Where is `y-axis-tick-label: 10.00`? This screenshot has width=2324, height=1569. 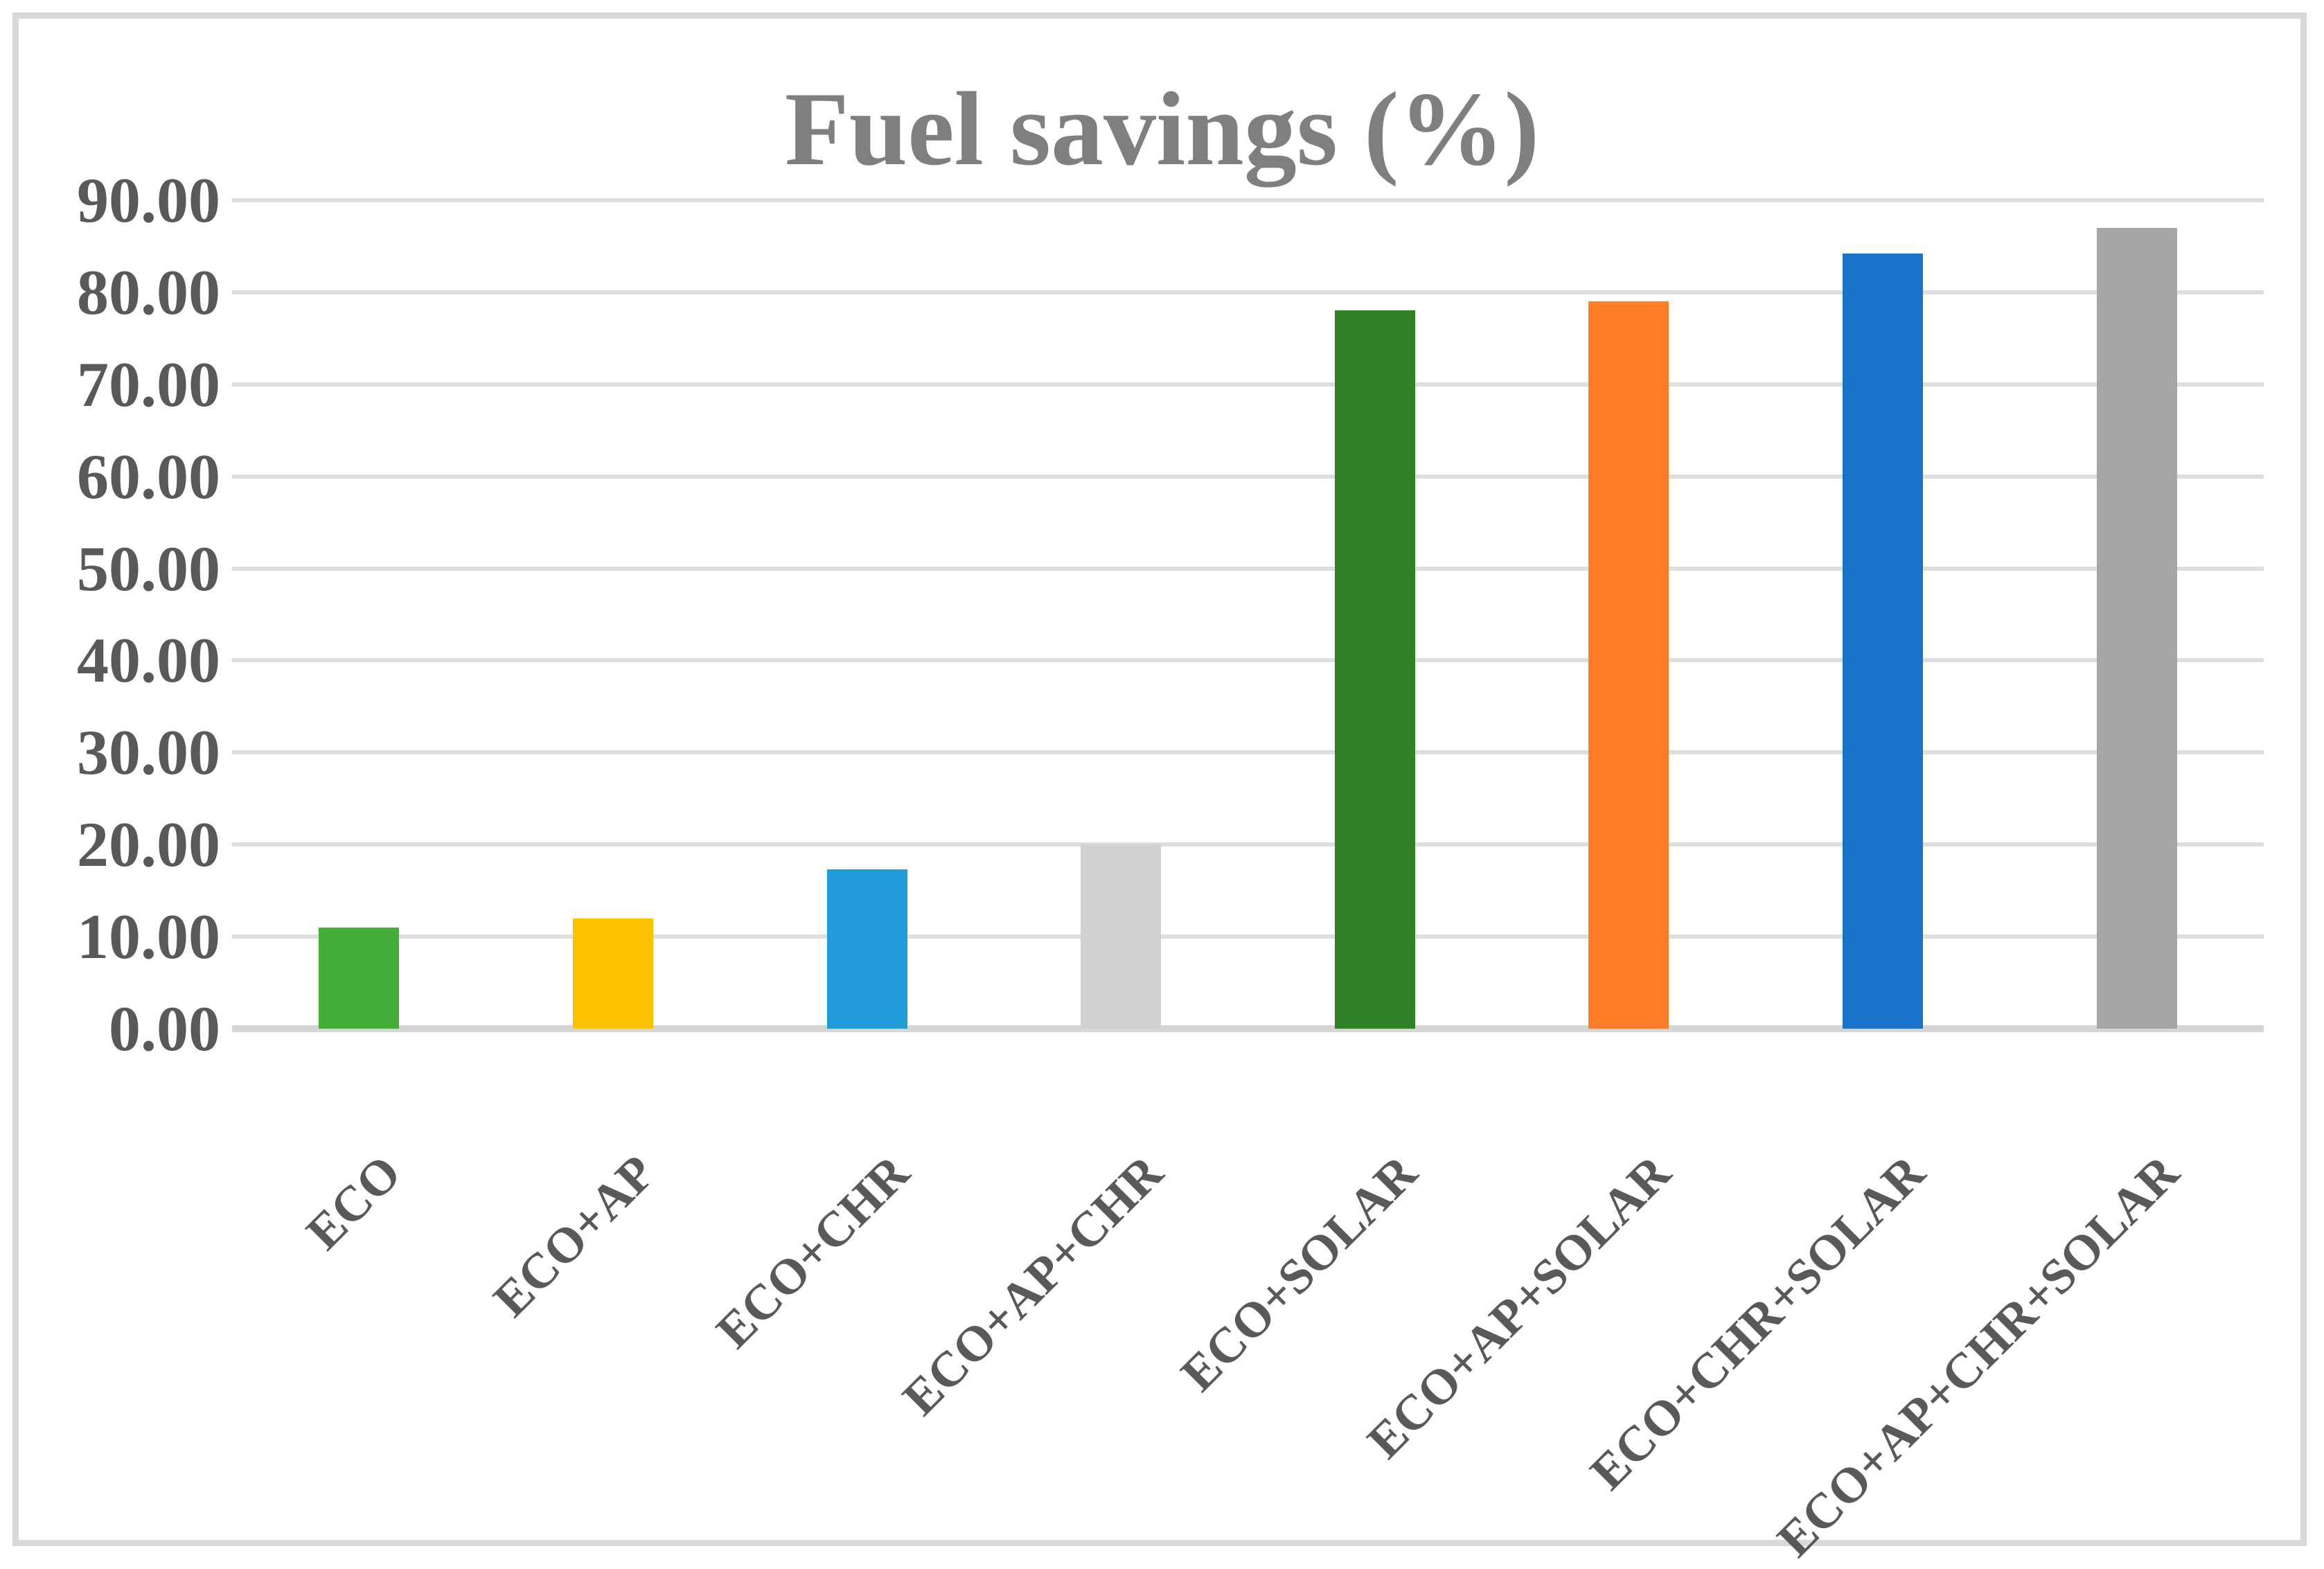 y-axis-tick-label: 10.00 is located at coordinates (148, 937).